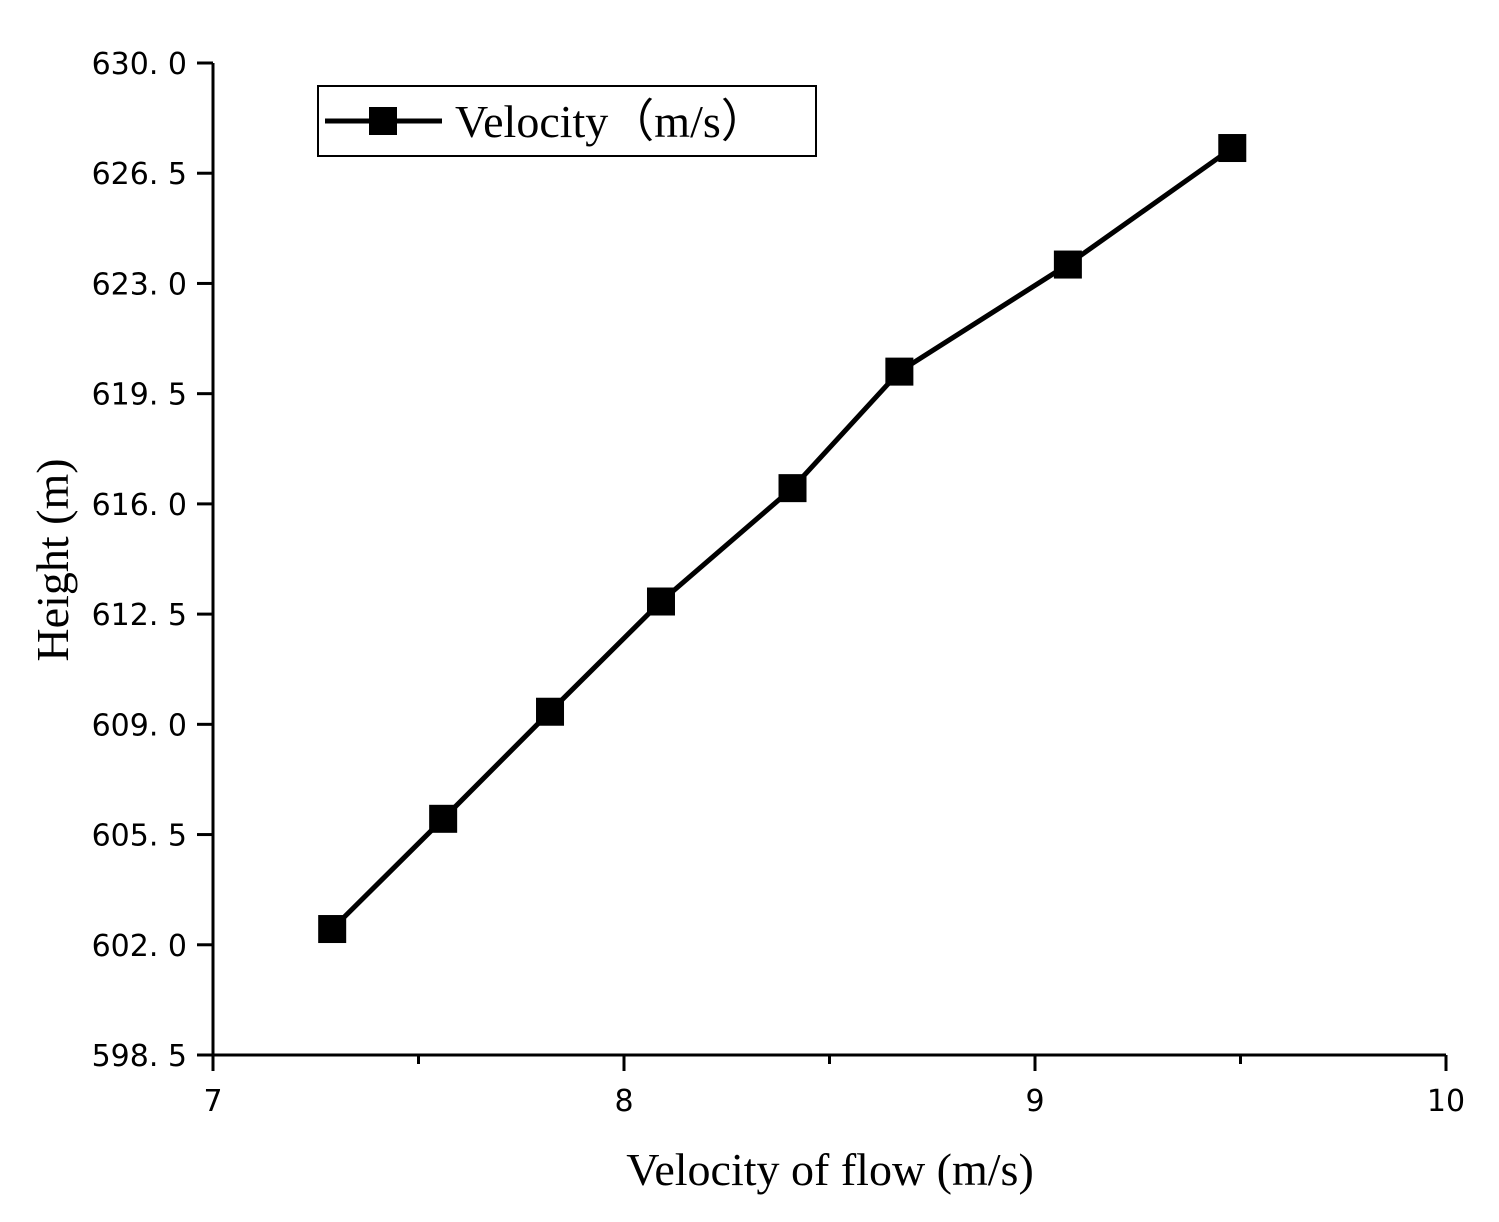 The width and height of the screenshot is (1499, 1222). What do you see at coordinates (212, 1101) in the screenshot?
I see `x-tick-label: 7` at bounding box center [212, 1101].